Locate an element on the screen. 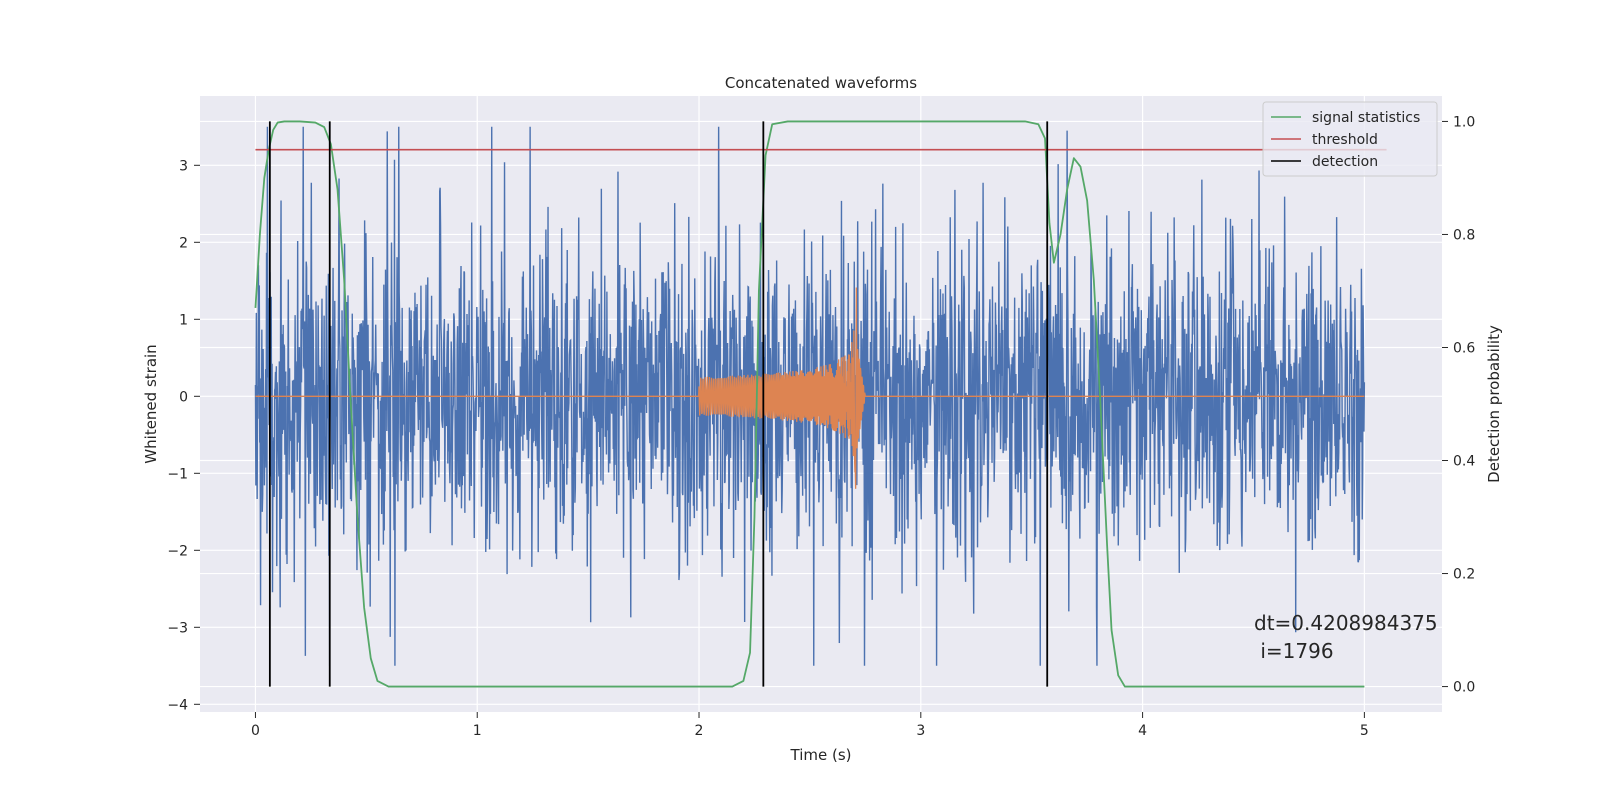 Image resolution: width=1600 pixels, height=800 pixels. y-left-tick-label: 0 is located at coordinates (183, 397).